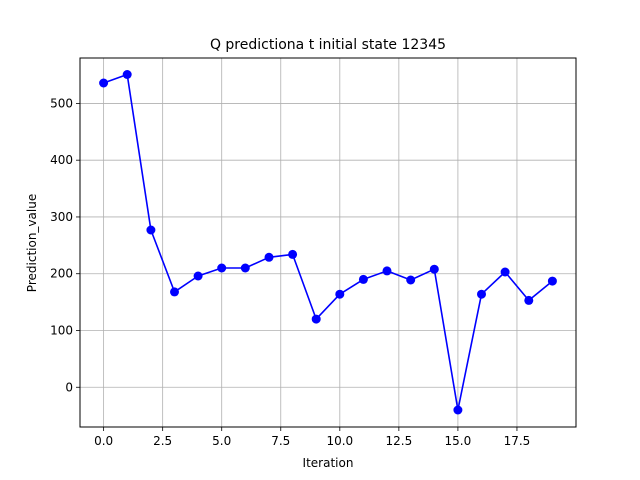 This screenshot has width=640, height=480. What do you see at coordinates (328, 463) in the screenshot?
I see `x-axis-title: Iteration` at bounding box center [328, 463].